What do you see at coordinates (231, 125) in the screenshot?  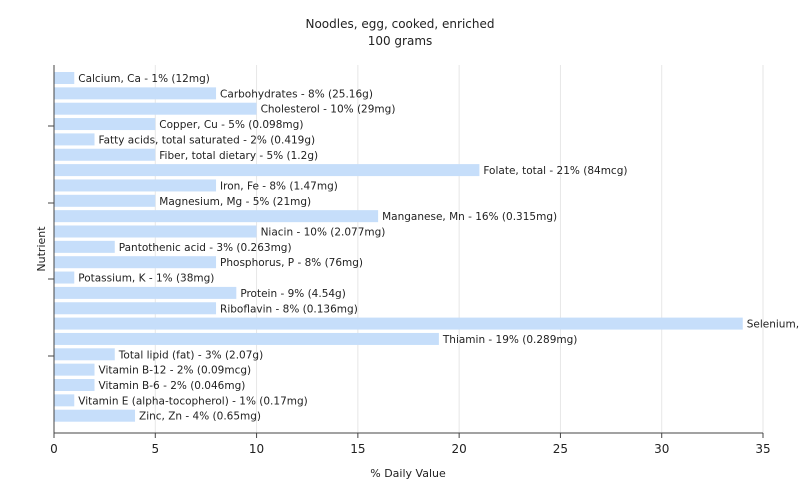 I see `bar-label-3: Copper, Cu - 5% (0.098mg)` at bounding box center [231, 125].